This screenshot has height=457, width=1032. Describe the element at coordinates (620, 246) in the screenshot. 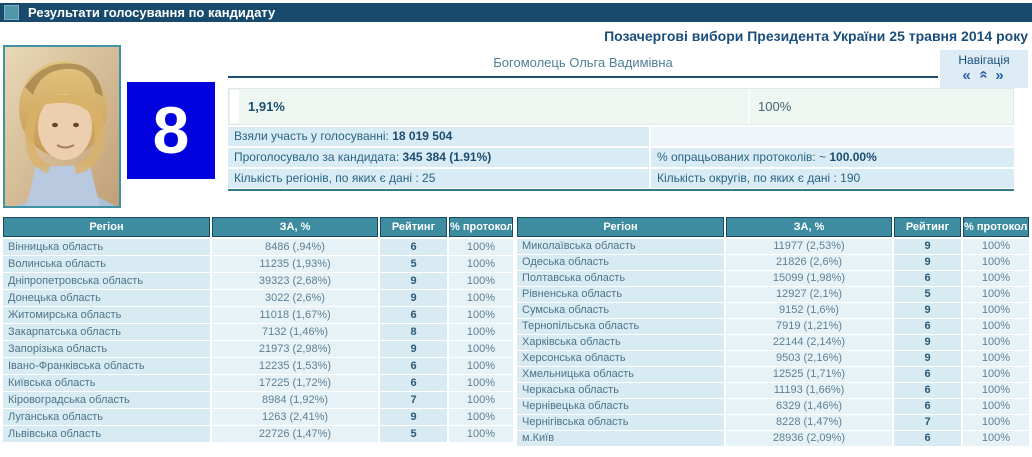

I see `region-cell: Миколаївська область` at that location.